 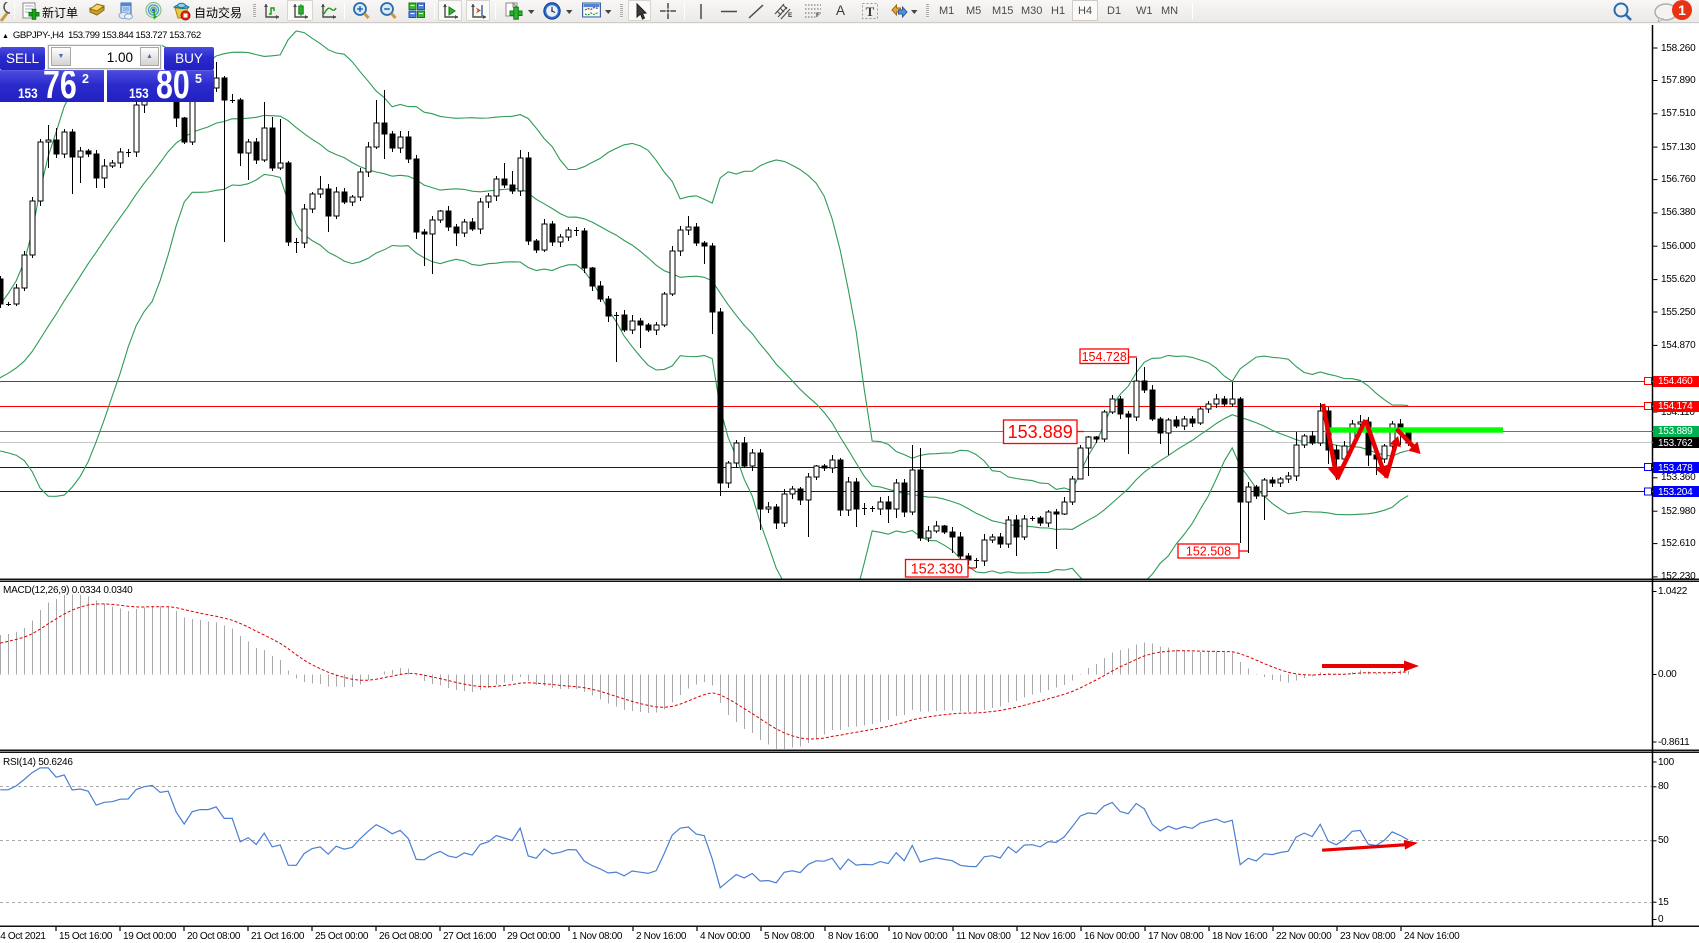 I want to click on svg-text: 152.330, so click(x=937, y=570).